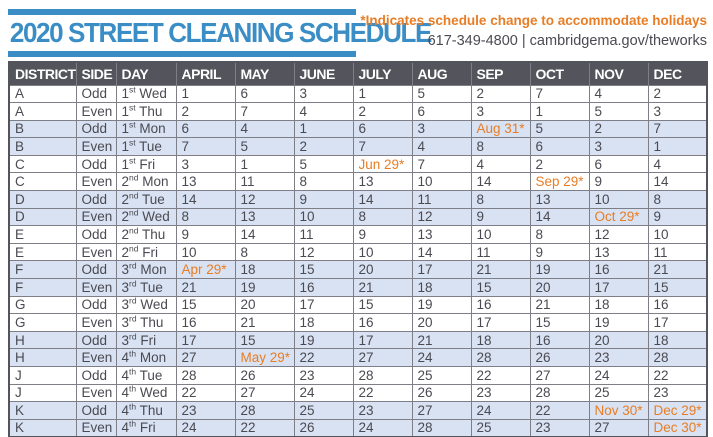 The image size is (713, 437). I want to click on date-cell: 2, so click(559, 164).